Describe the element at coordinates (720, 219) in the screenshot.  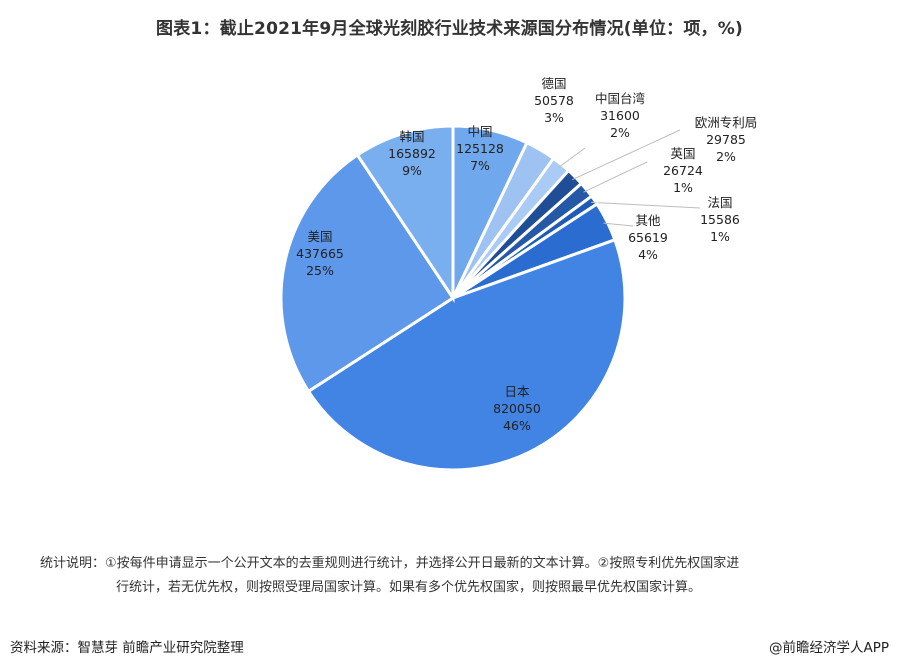
I see `slice-label-5: 法国 15586 1%` at that location.